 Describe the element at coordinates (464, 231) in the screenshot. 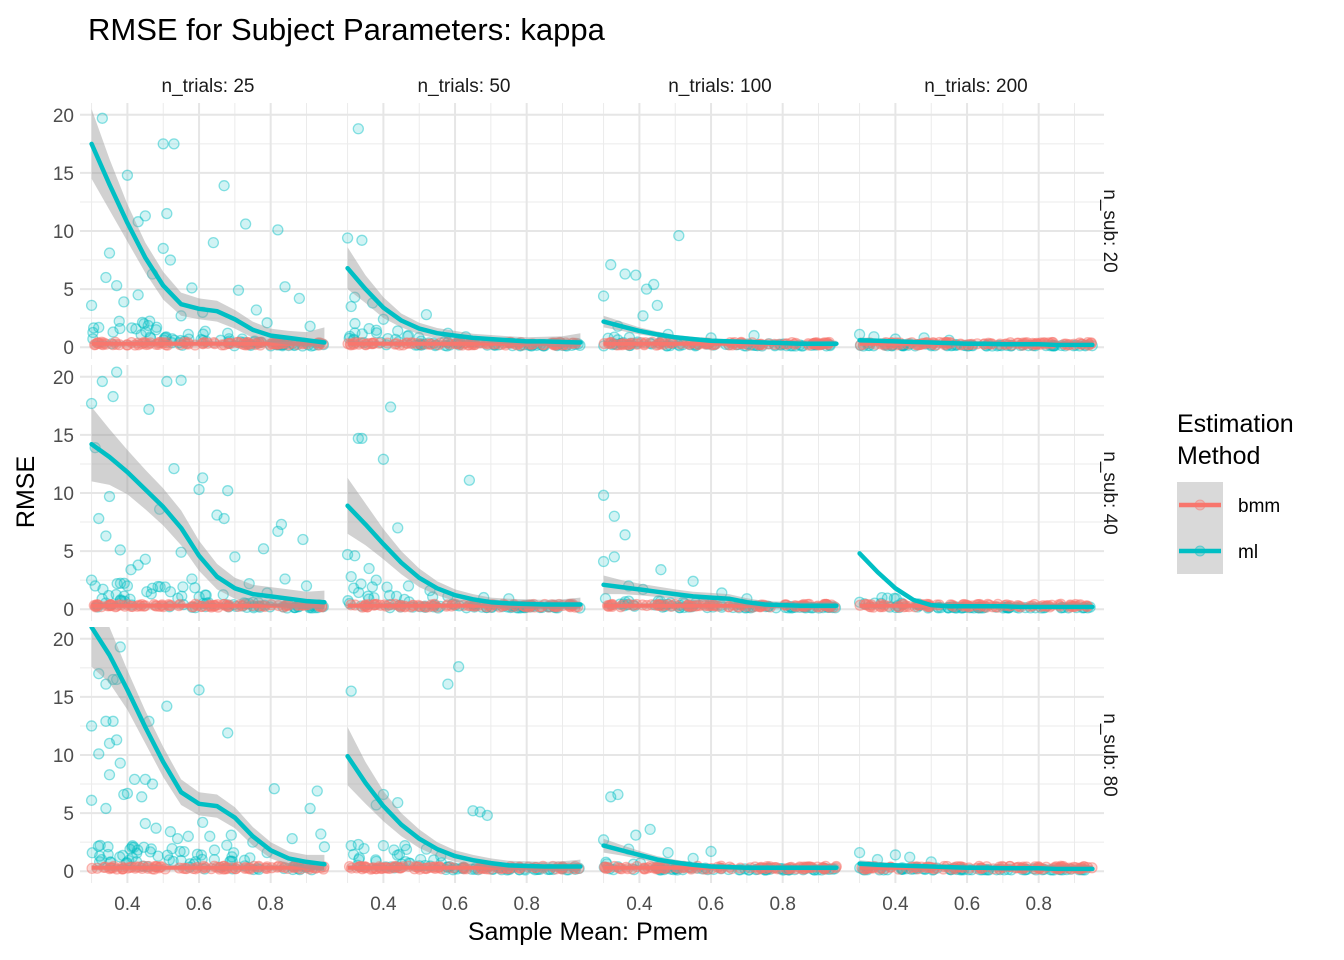

I see `panel-r0-c1` at that location.